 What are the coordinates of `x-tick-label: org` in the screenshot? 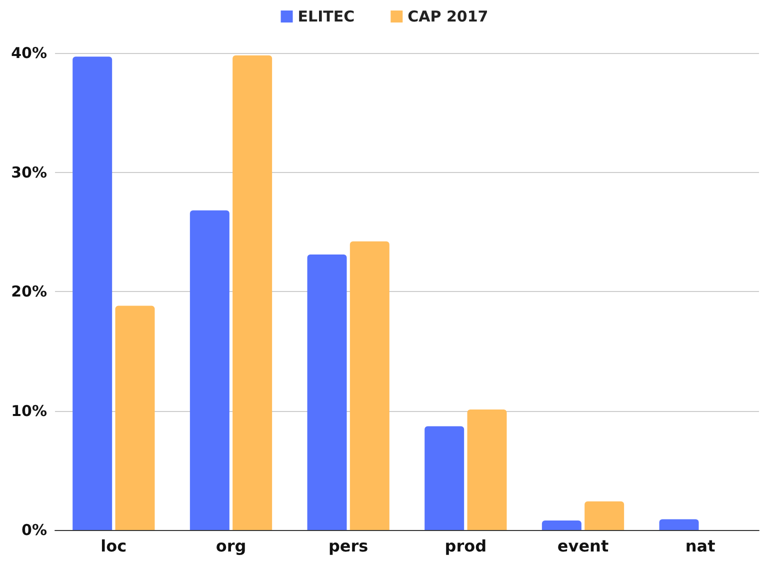 It's located at (231, 546).